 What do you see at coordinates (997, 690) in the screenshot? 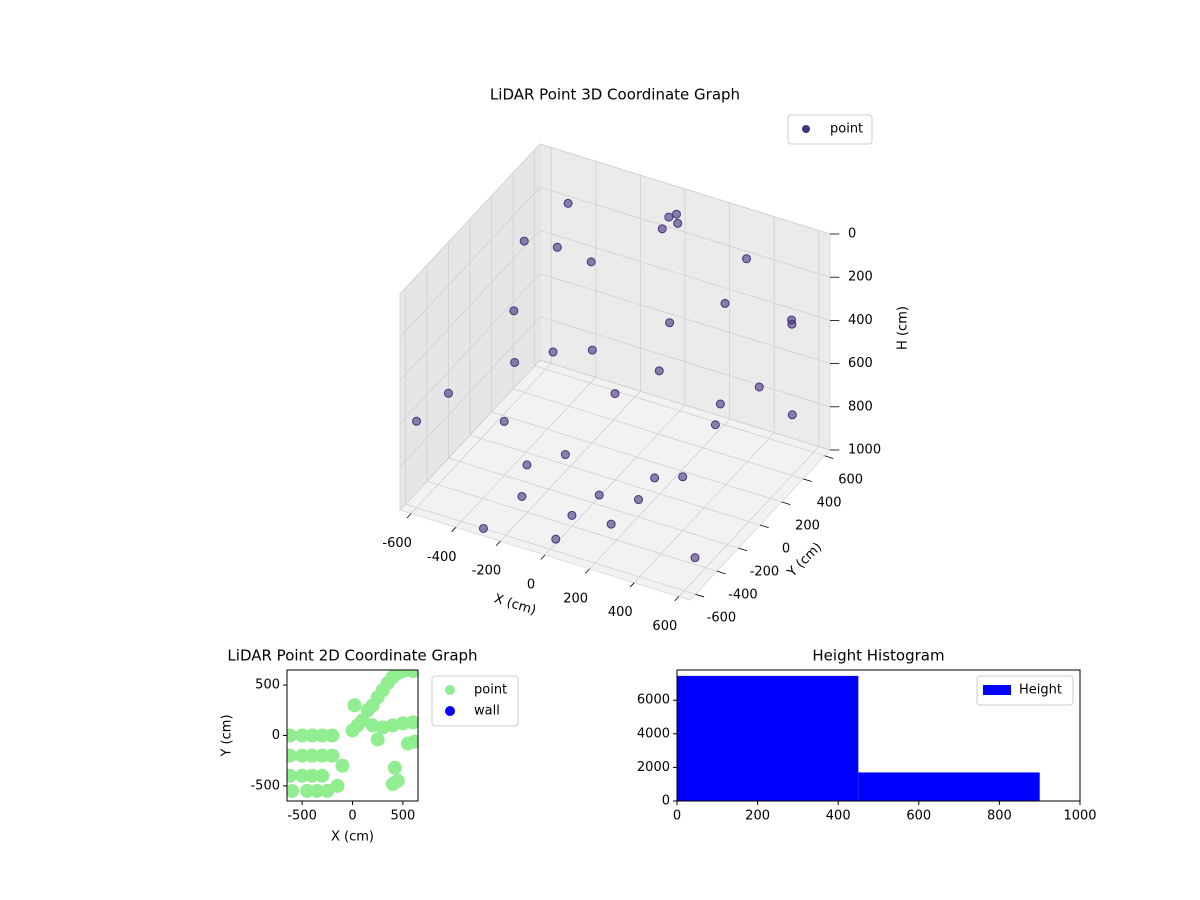
I see `legend-swatch` at bounding box center [997, 690].